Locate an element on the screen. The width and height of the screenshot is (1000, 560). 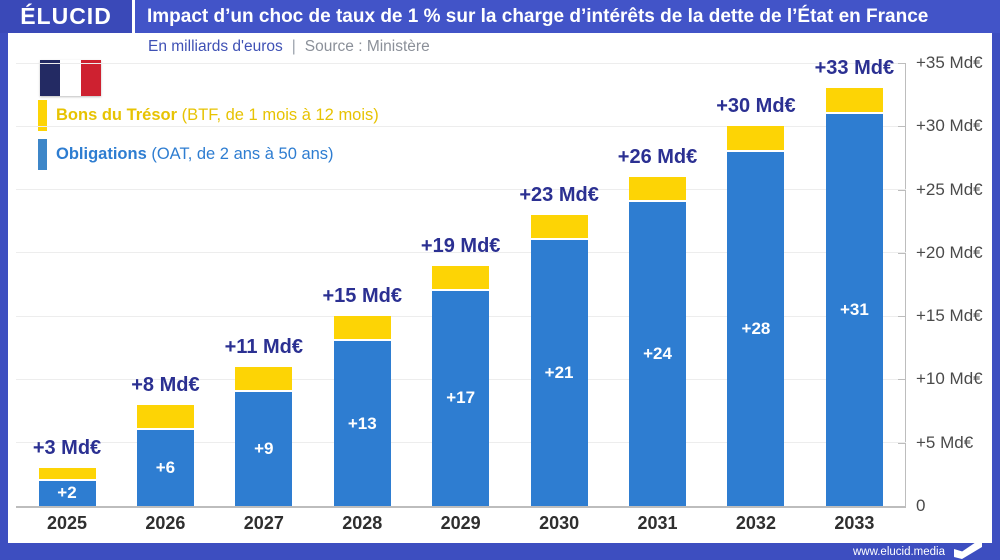
bar-bons-du-tresor-2032 is located at coordinates (756, 138).